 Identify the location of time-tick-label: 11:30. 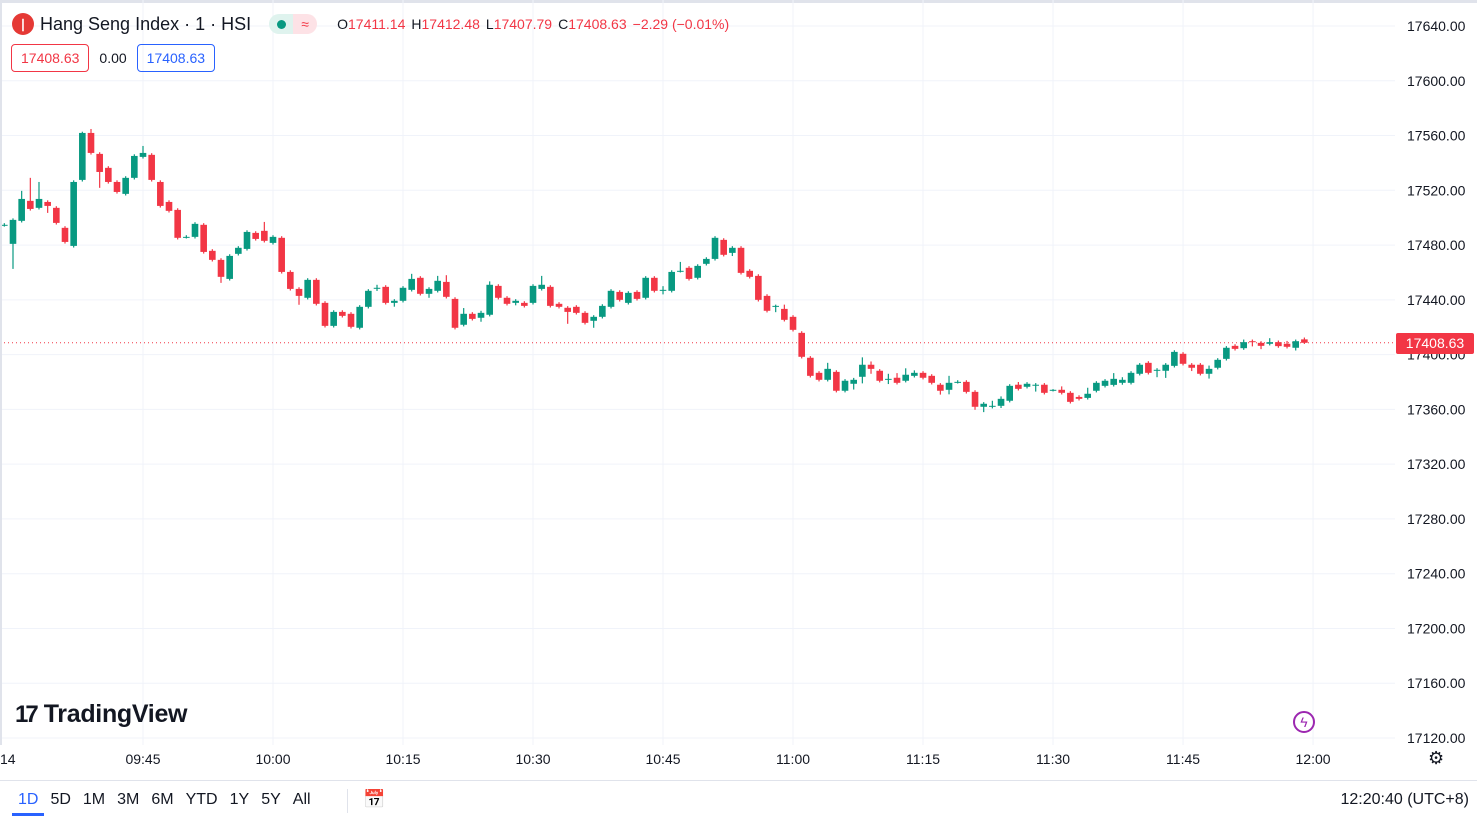
(1053, 759).